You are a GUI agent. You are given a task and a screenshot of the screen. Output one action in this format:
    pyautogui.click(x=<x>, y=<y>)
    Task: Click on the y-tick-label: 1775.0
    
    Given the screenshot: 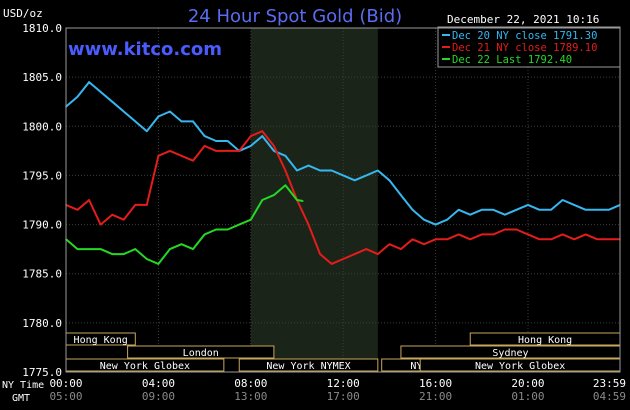 What is the action you would take?
    pyautogui.click(x=42, y=372)
    